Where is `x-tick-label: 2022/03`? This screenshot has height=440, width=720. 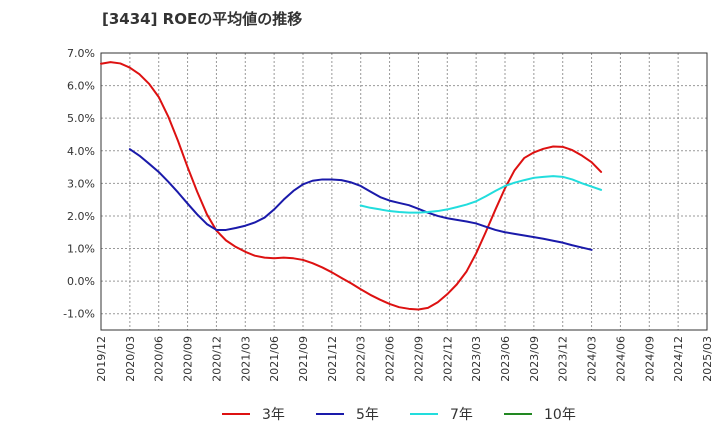
x-tick-label: 2022/03 is located at coordinates (361, 359).